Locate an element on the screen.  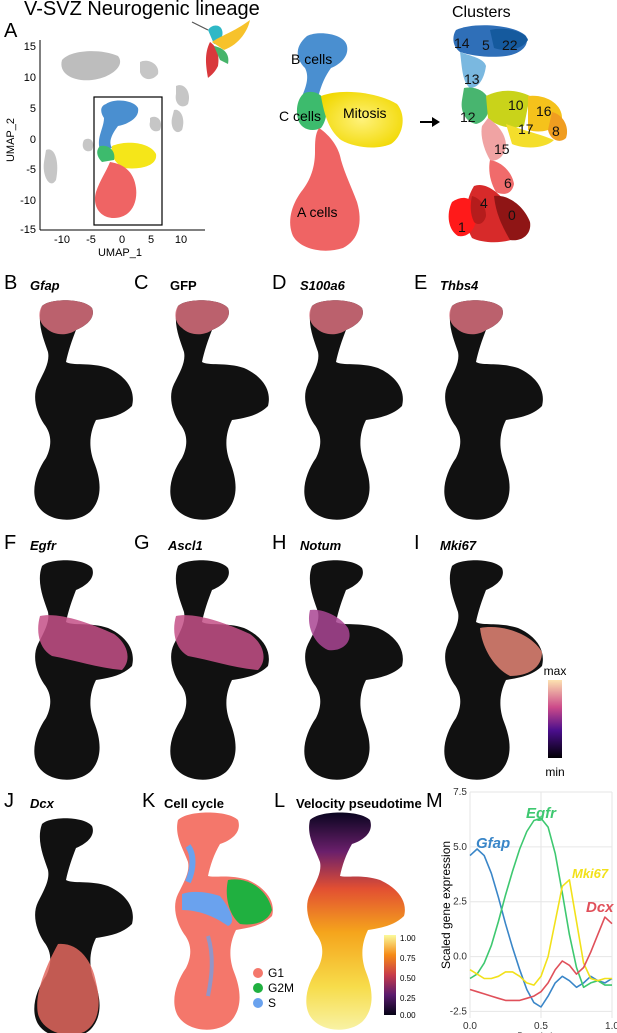
cluster-label: 1 is located at coordinates (462, 227).